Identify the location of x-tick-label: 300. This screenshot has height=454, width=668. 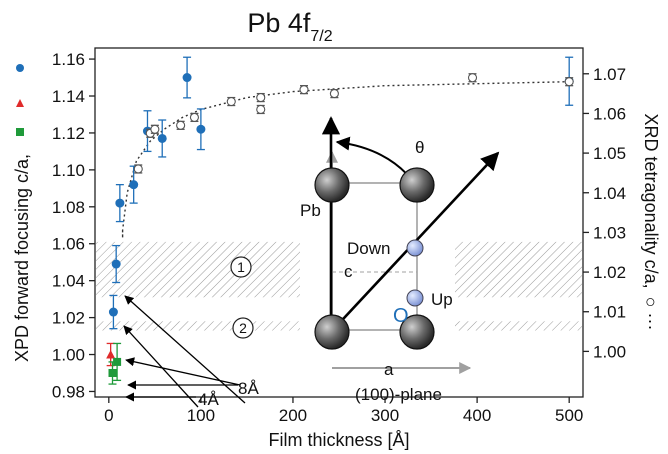
(385, 415).